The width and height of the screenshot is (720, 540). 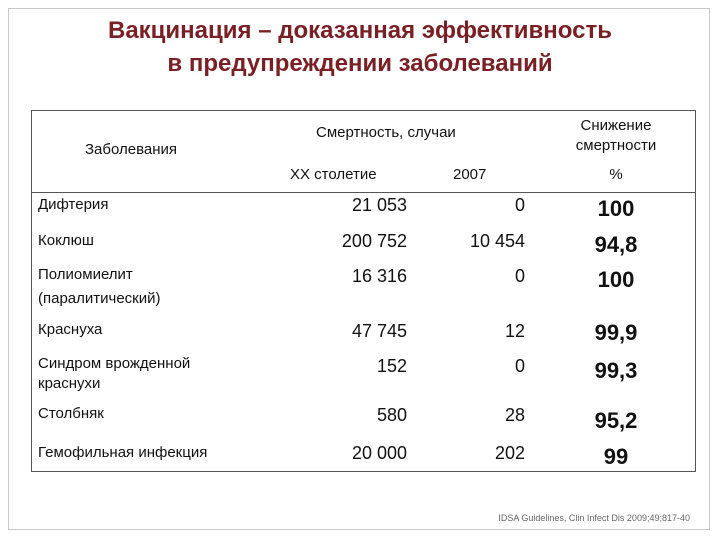 I want to click on table-row-2007: 12, so click(x=514, y=331).